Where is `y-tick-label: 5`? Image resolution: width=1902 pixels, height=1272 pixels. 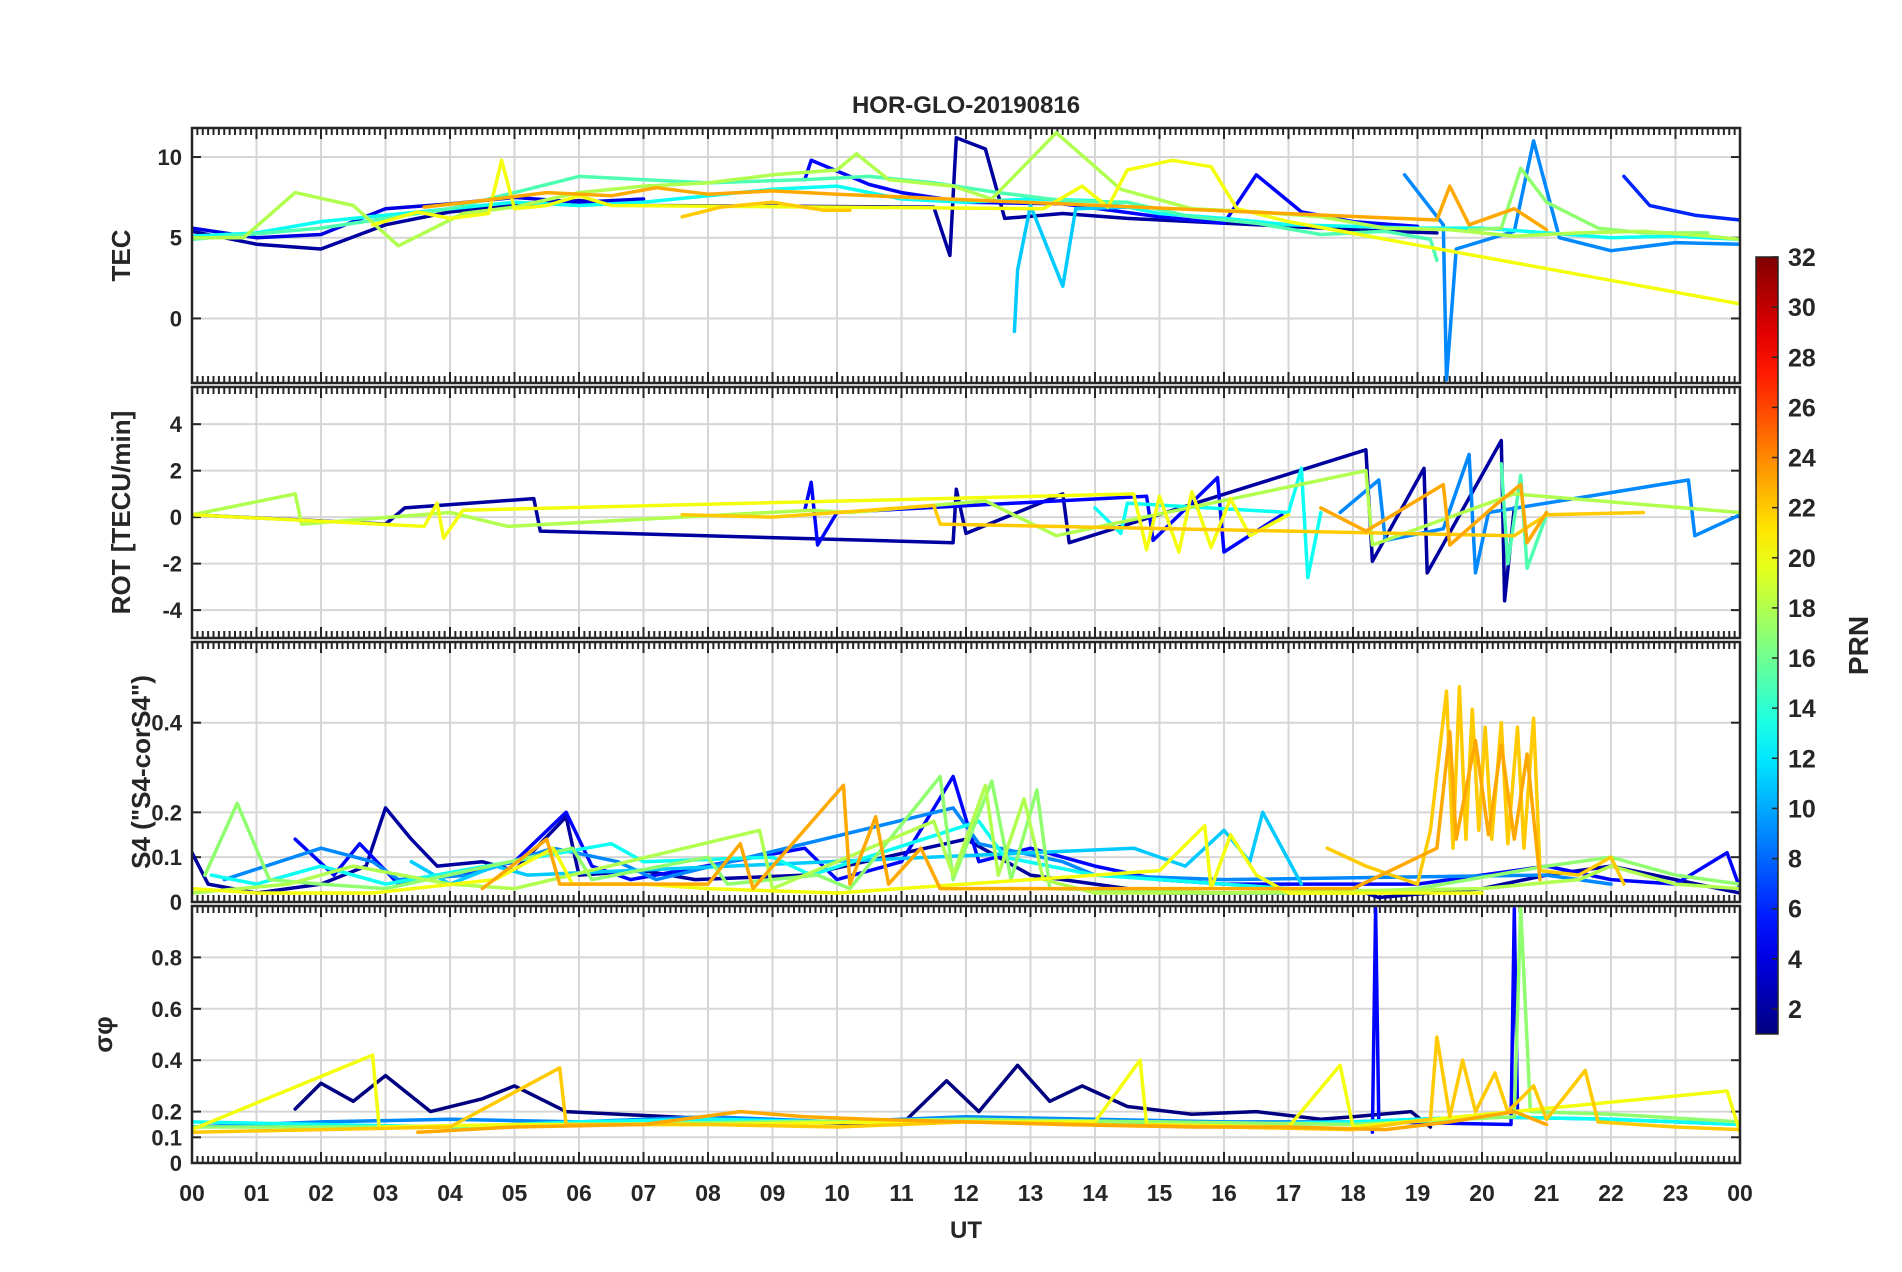
y-tick-label: 5 is located at coordinates (176, 238).